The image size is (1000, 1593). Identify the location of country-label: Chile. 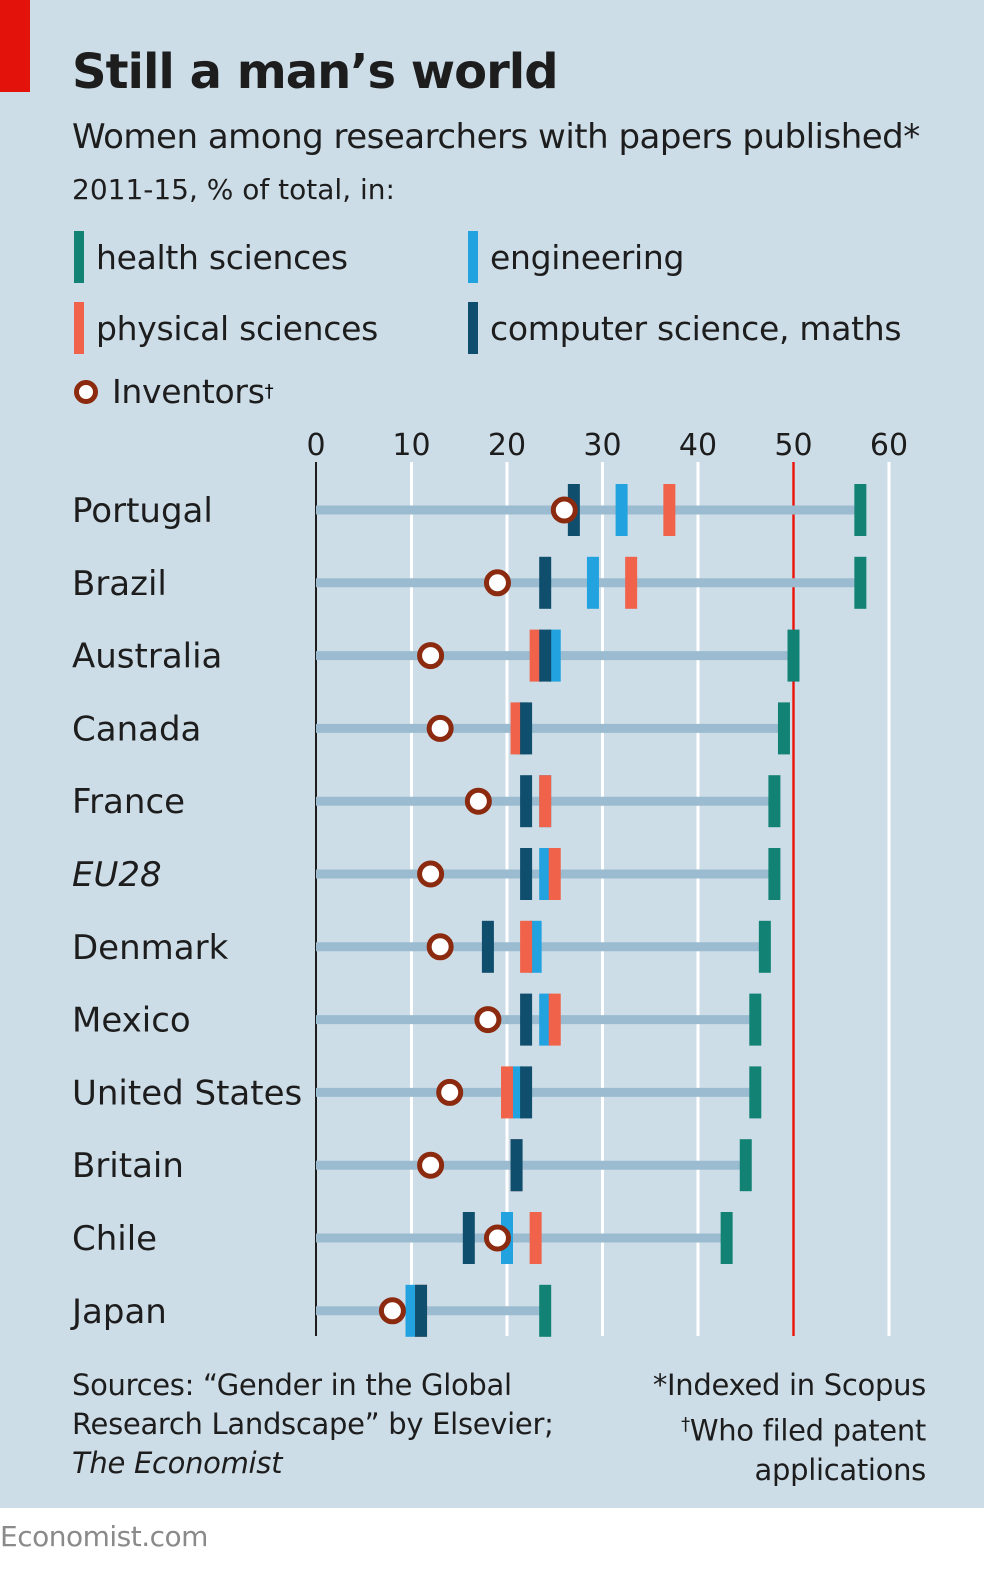
(114, 1239).